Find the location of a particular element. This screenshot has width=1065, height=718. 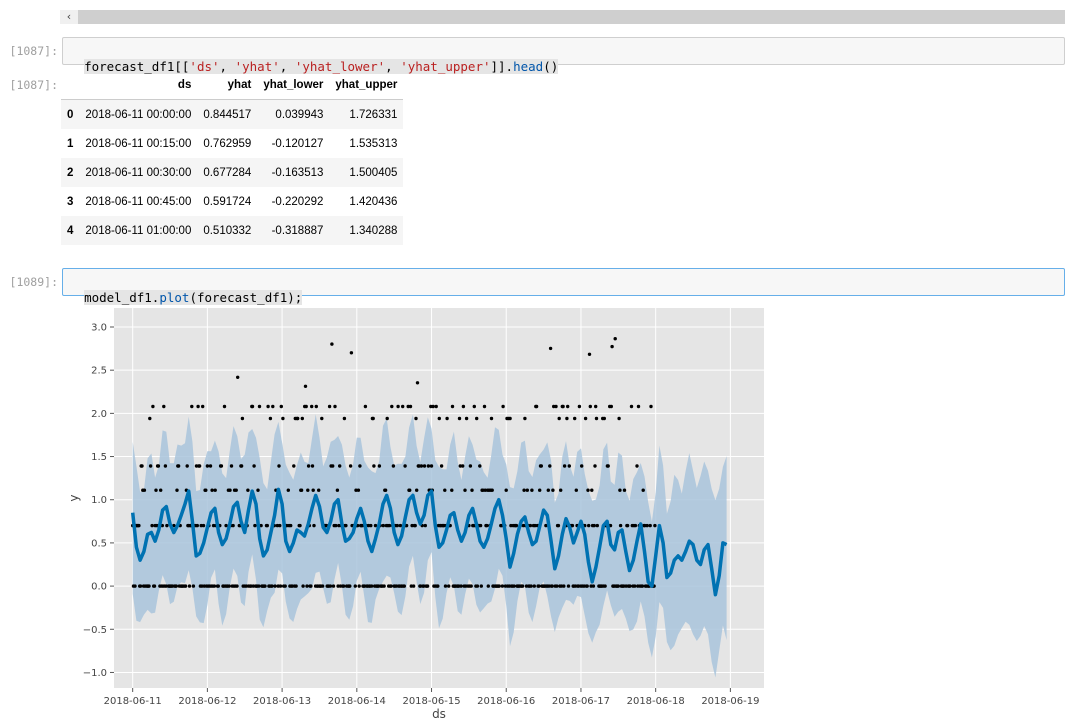

x-tick-label: 2018-06-11 is located at coordinates (133, 701).